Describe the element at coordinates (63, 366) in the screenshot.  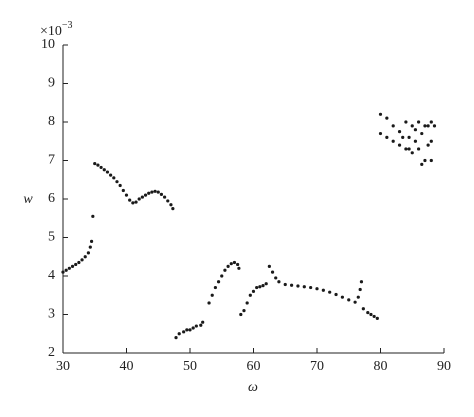
I see `x-tick-label: 30` at that location.